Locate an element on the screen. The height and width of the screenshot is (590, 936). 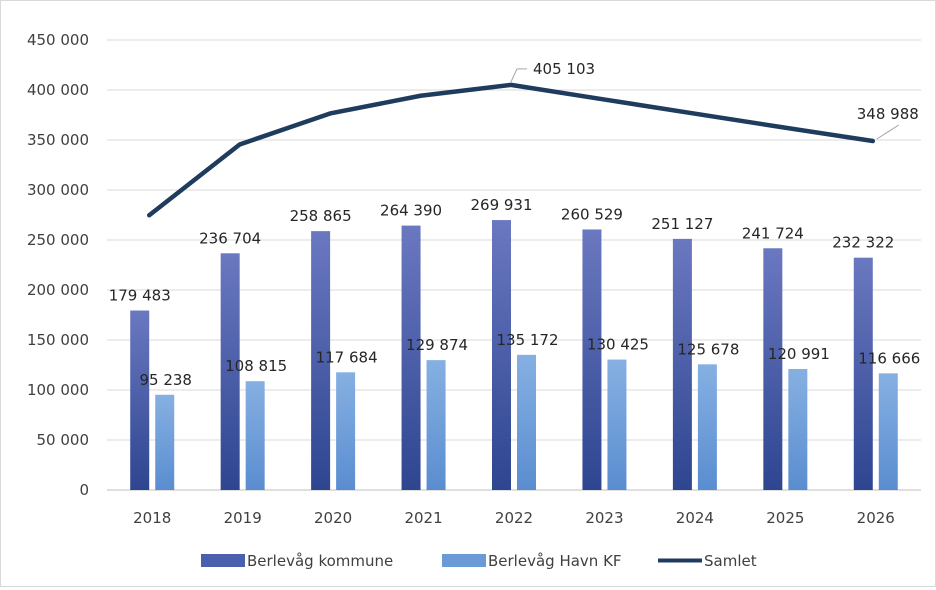
legend: Berlevåg kommune Berlevåg Havn KF Samlet is located at coordinates (479, 561).